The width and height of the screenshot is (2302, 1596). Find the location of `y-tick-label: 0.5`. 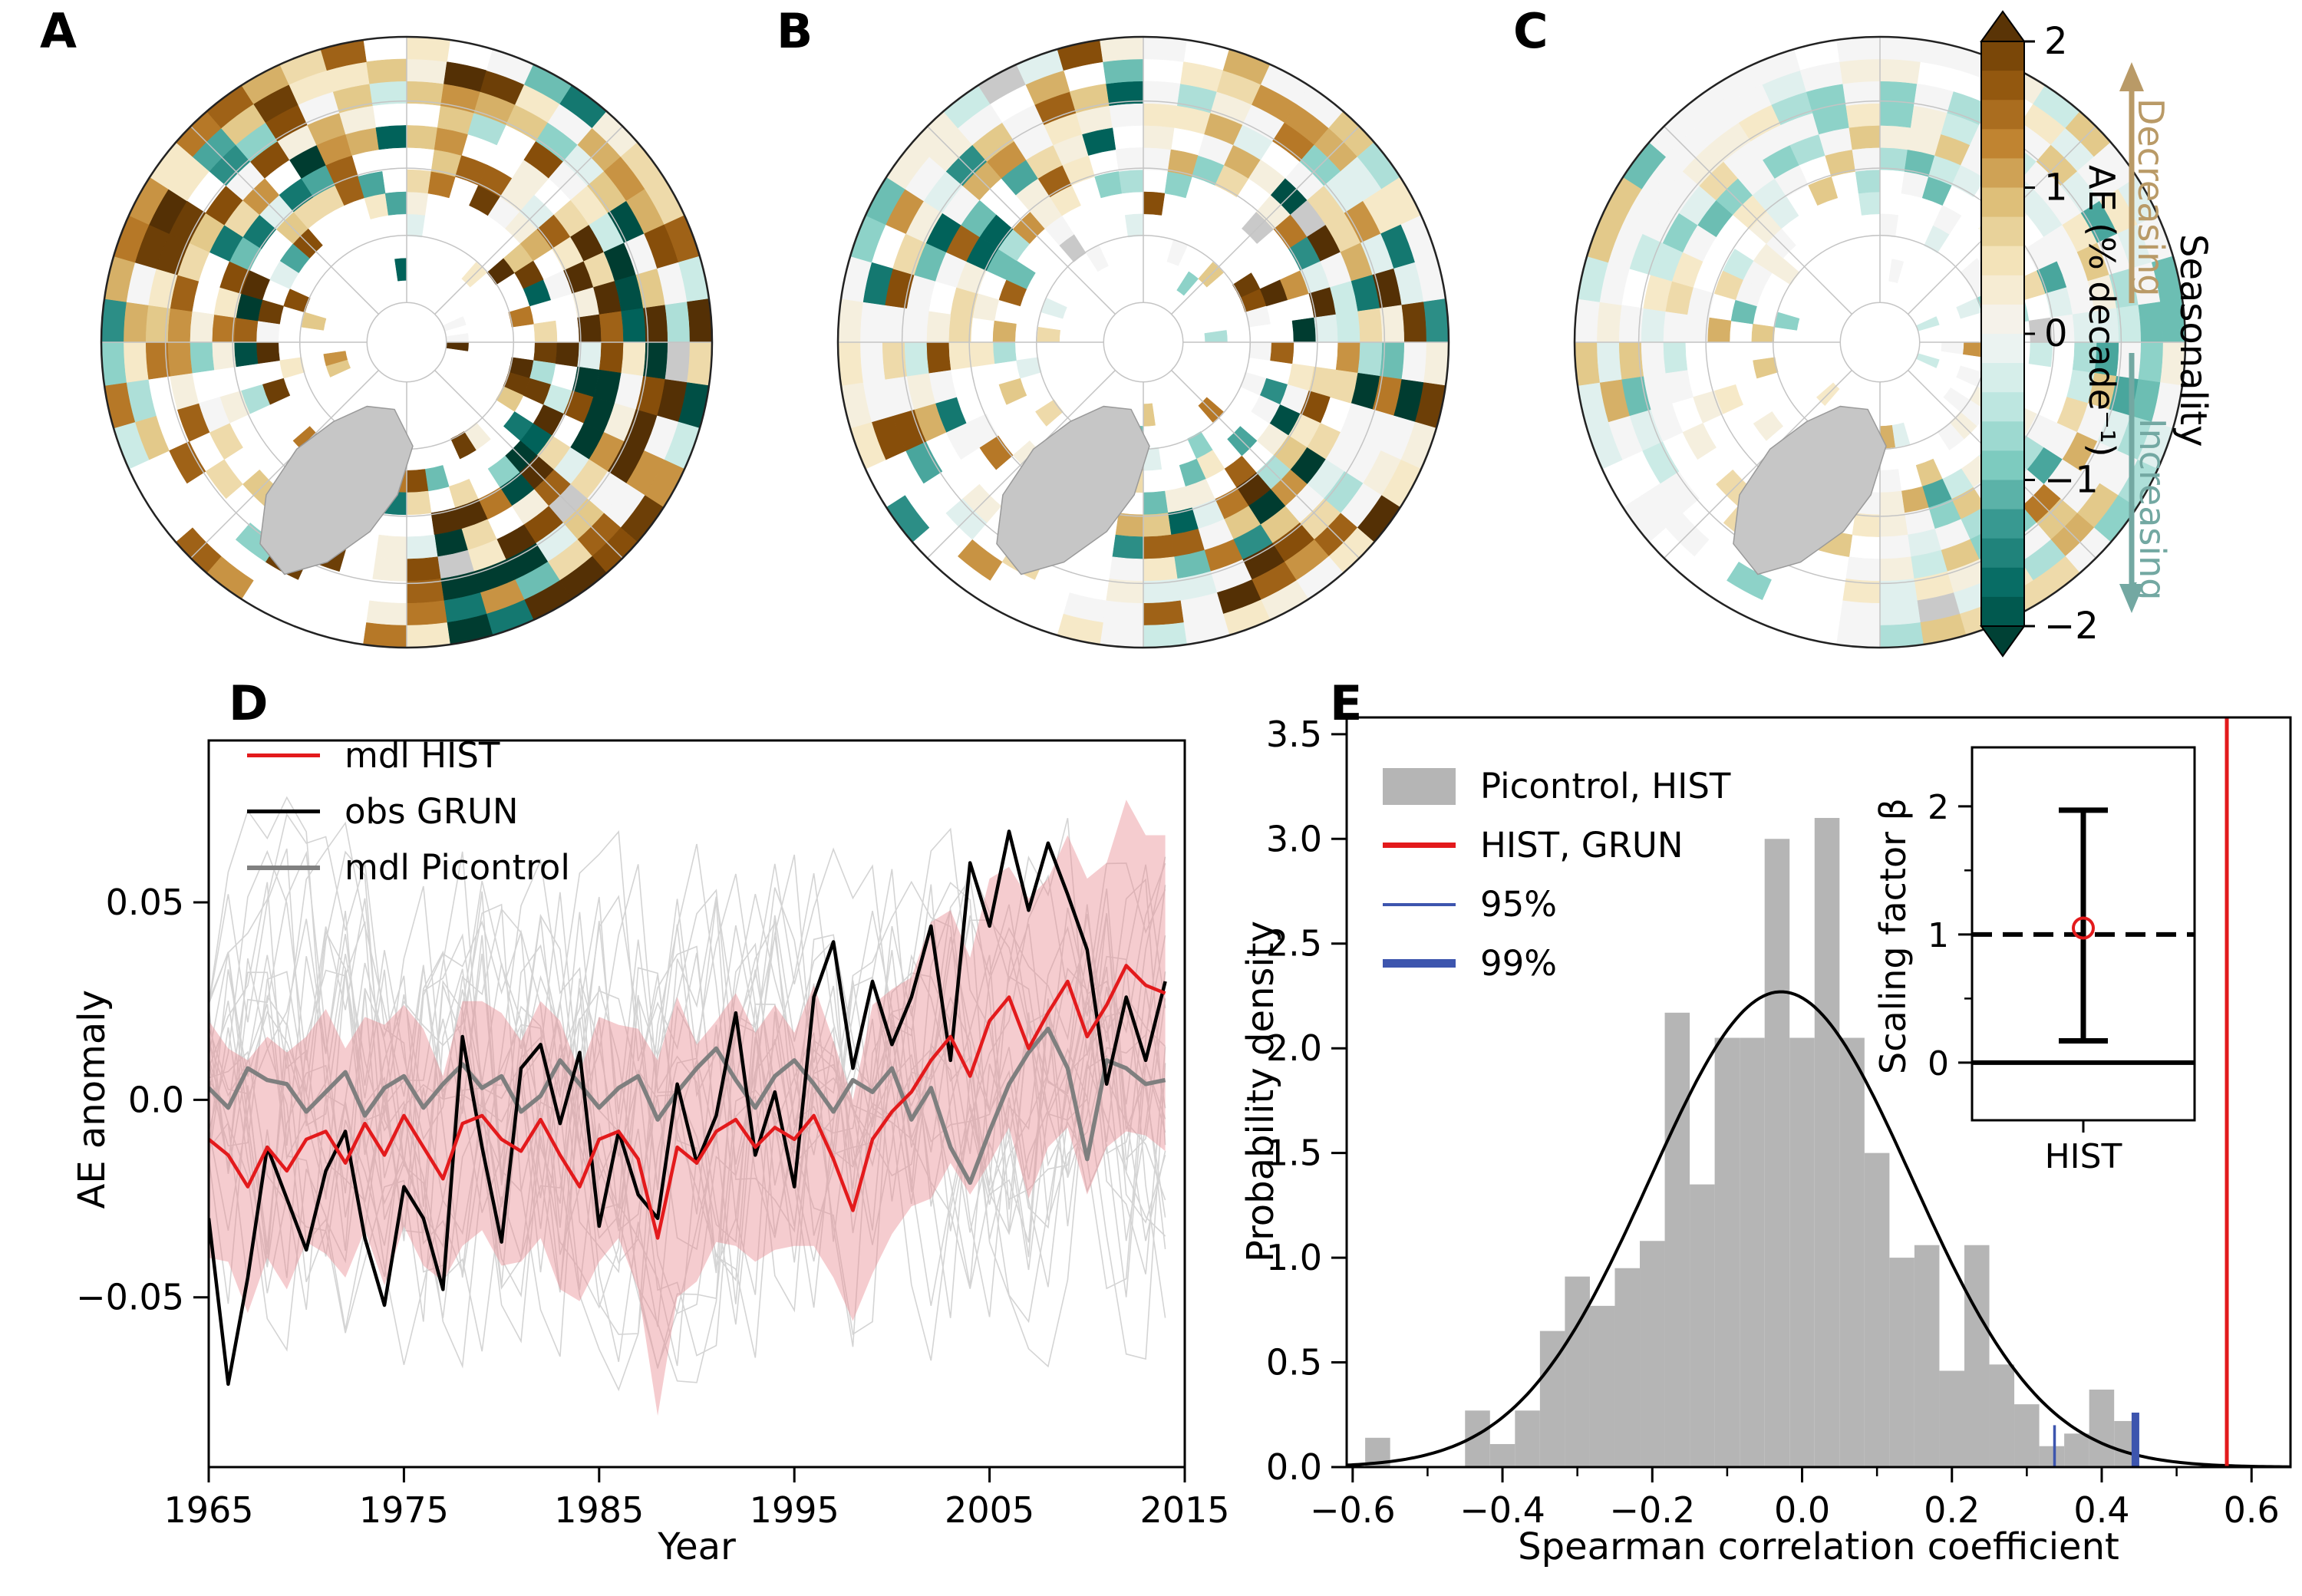

y-tick-label: 0.5 is located at coordinates (1294, 1362).